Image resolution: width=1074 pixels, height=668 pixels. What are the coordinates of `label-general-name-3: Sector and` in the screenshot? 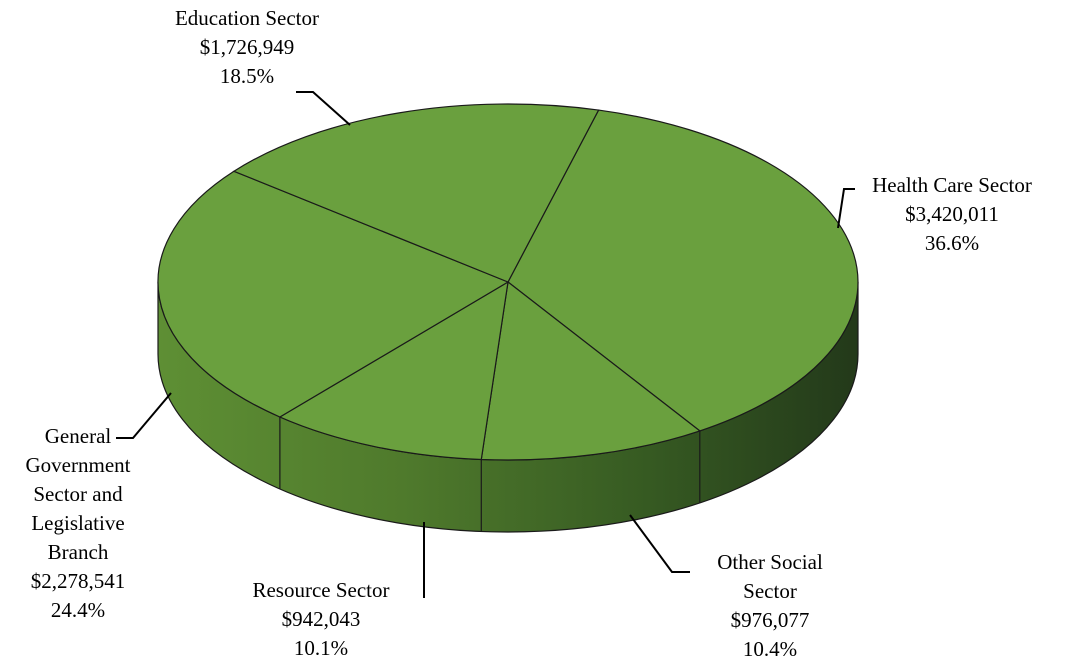 It's located at (78, 494).